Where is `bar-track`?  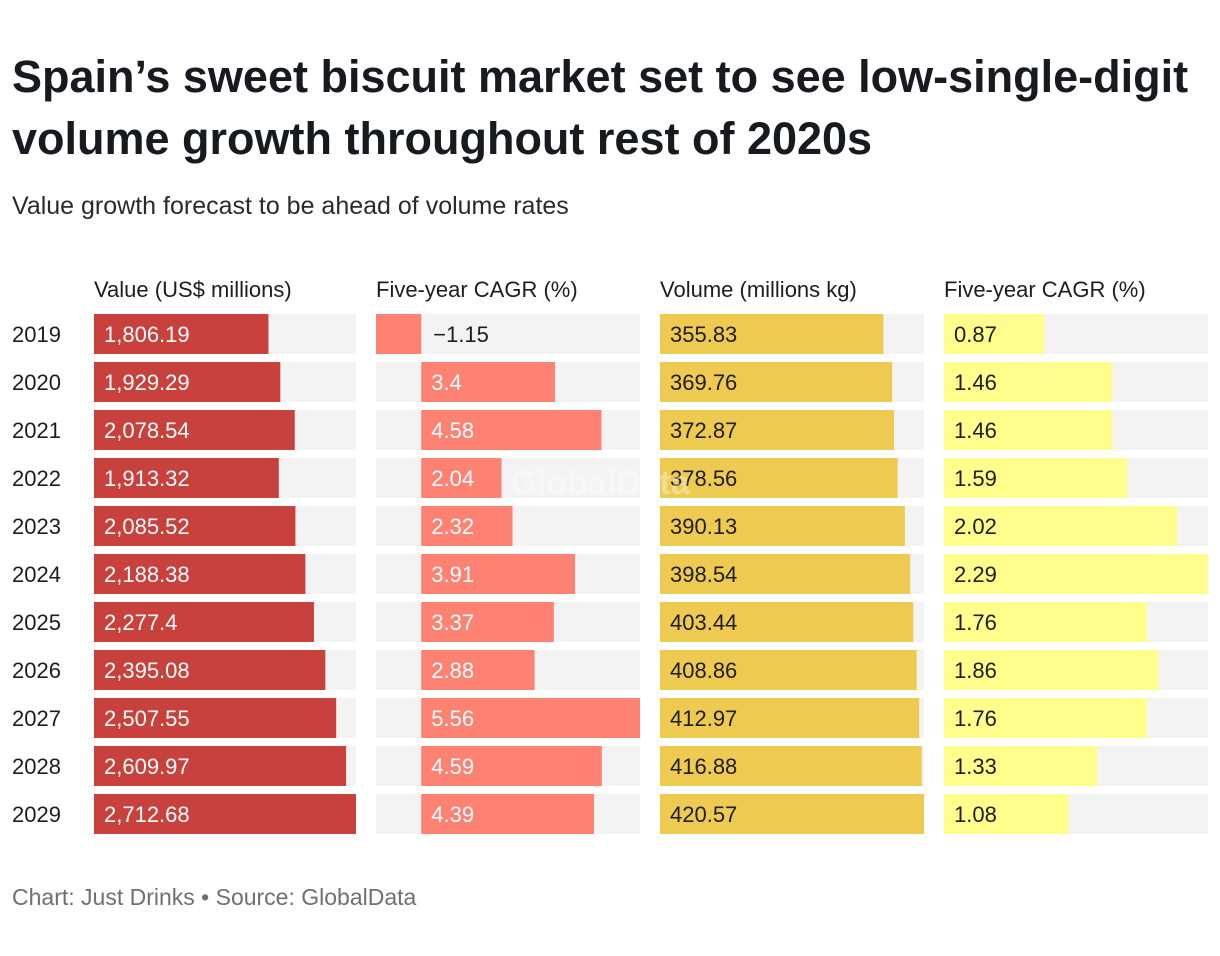 bar-track is located at coordinates (508, 478).